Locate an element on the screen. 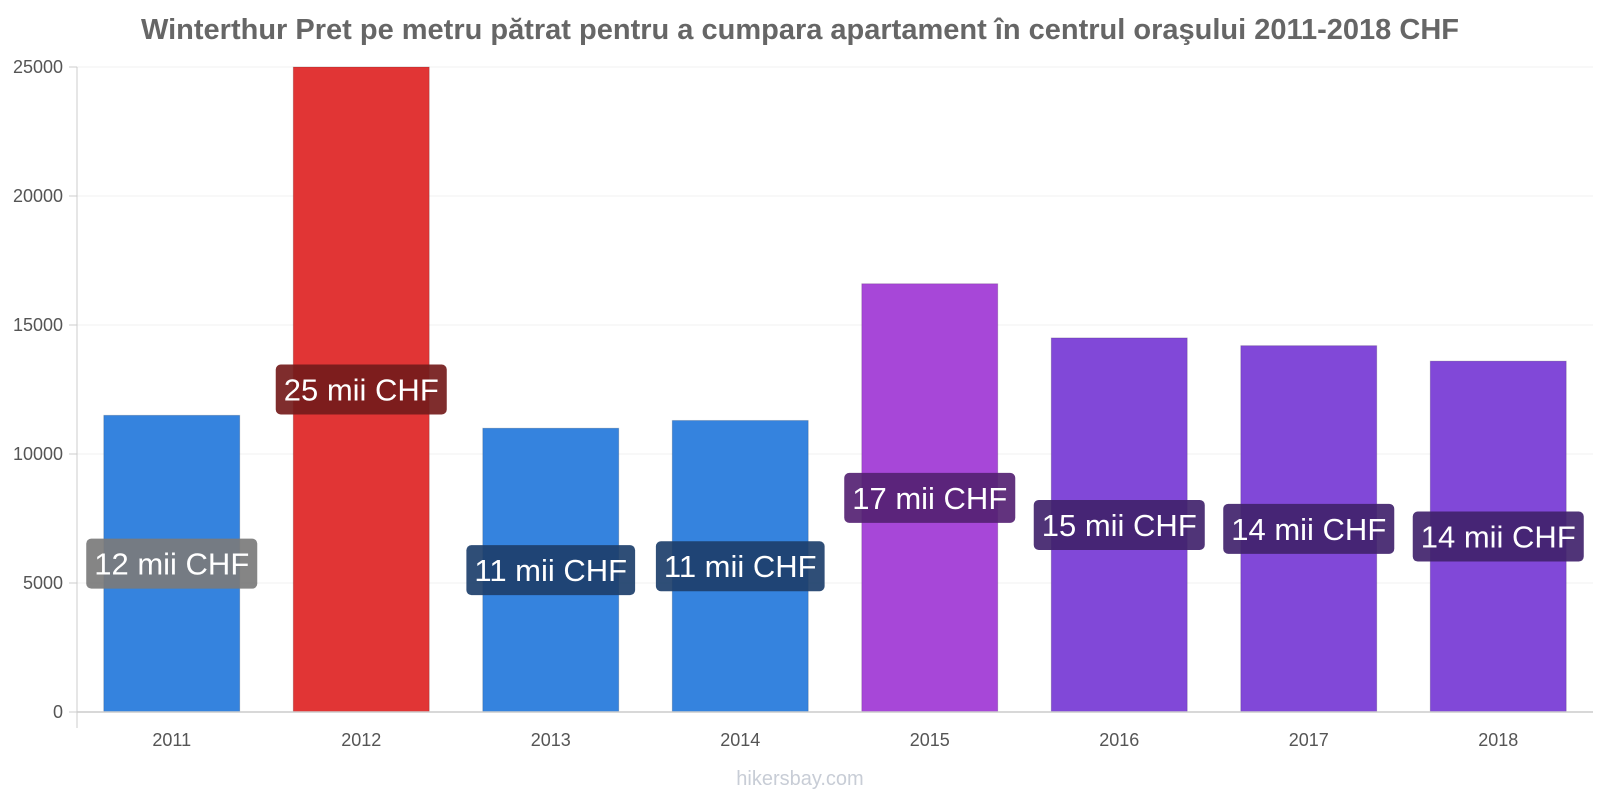 The image size is (1600, 800). data-label-text: 12 mii CHF is located at coordinates (171, 564).